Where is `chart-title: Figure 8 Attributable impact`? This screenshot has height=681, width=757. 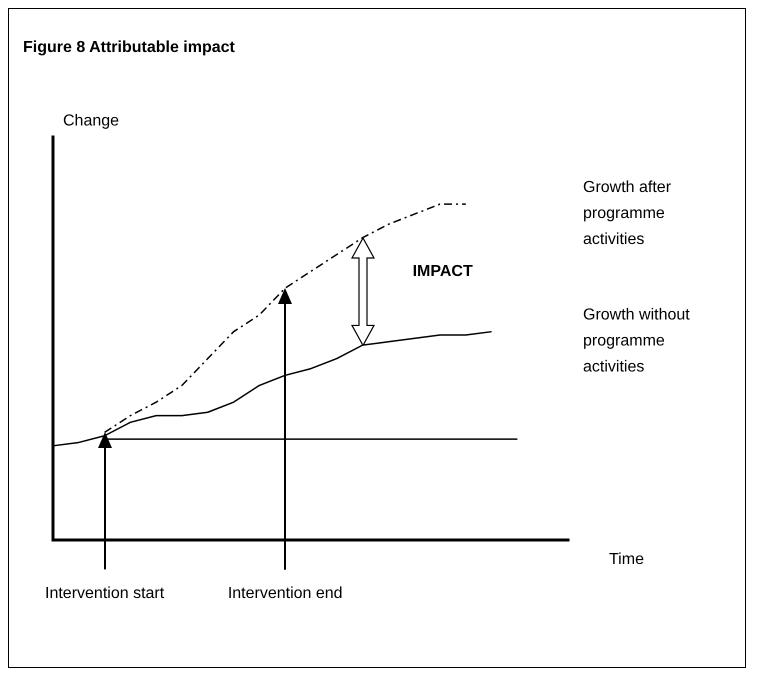 chart-title: Figure 8 Attributable impact is located at coordinates (129, 47).